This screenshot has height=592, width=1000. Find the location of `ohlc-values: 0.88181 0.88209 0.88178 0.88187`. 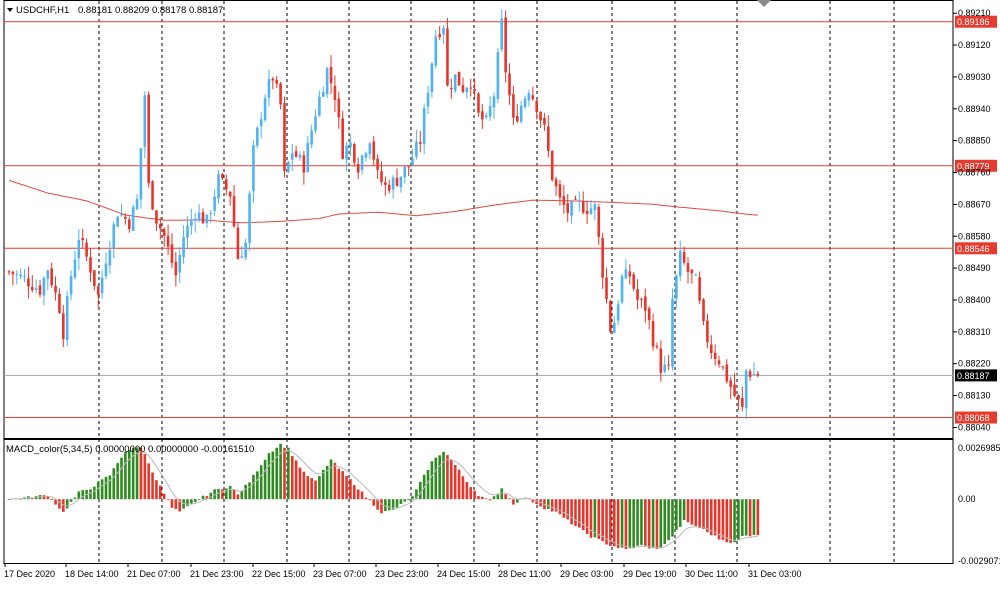

ohlc-values: 0.88181 0.88209 0.88178 0.88187 is located at coordinates (150, 10).